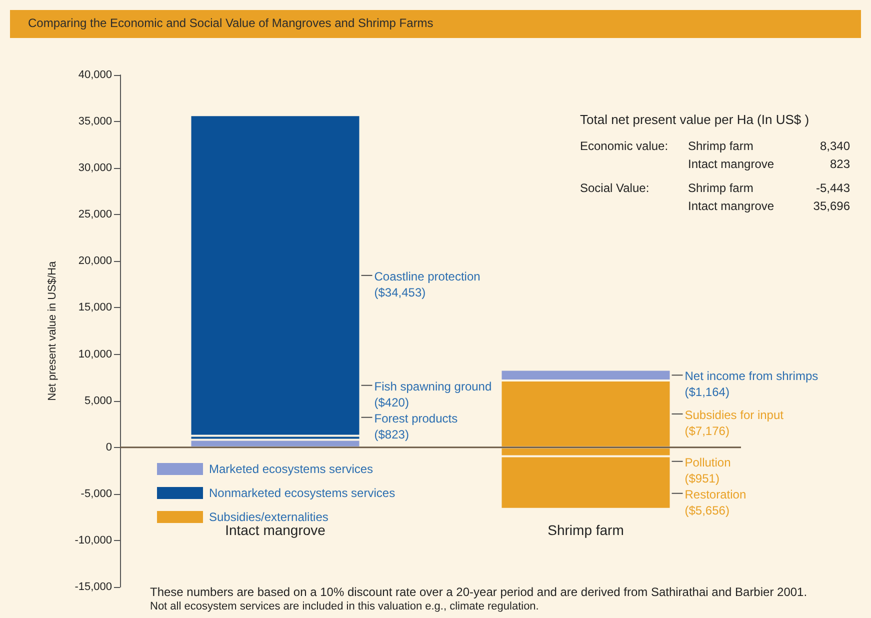  I want to click on x-tick-label: Intact mangrove, so click(275, 530).